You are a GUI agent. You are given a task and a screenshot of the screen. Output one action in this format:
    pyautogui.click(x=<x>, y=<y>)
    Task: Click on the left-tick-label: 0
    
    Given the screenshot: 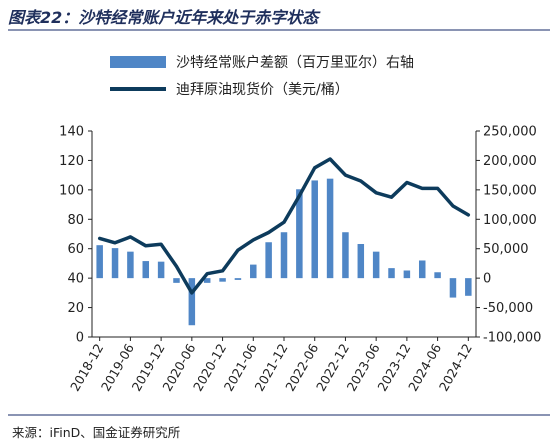 What is the action you would take?
    pyautogui.click(x=80, y=338)
    